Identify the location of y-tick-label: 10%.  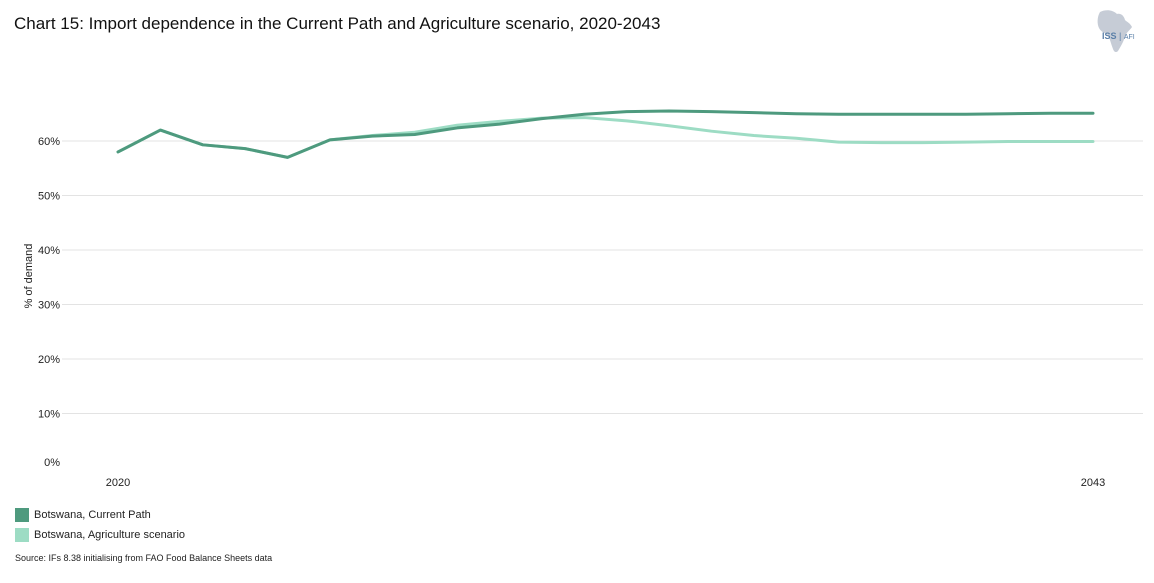
(49, 415).